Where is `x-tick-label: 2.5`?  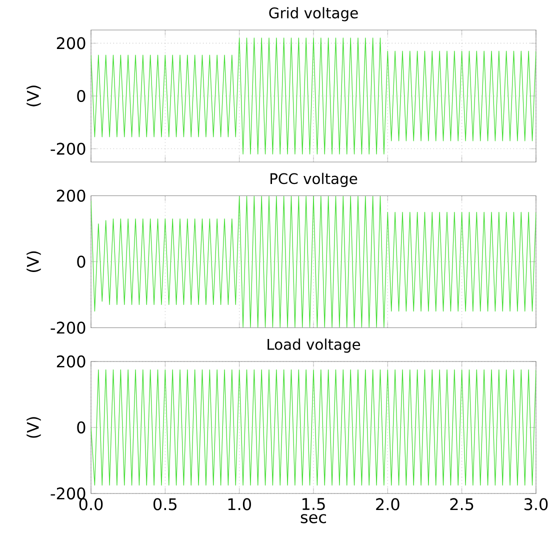 x-tick-label: 2.5 is located at coordinates (462, 504).